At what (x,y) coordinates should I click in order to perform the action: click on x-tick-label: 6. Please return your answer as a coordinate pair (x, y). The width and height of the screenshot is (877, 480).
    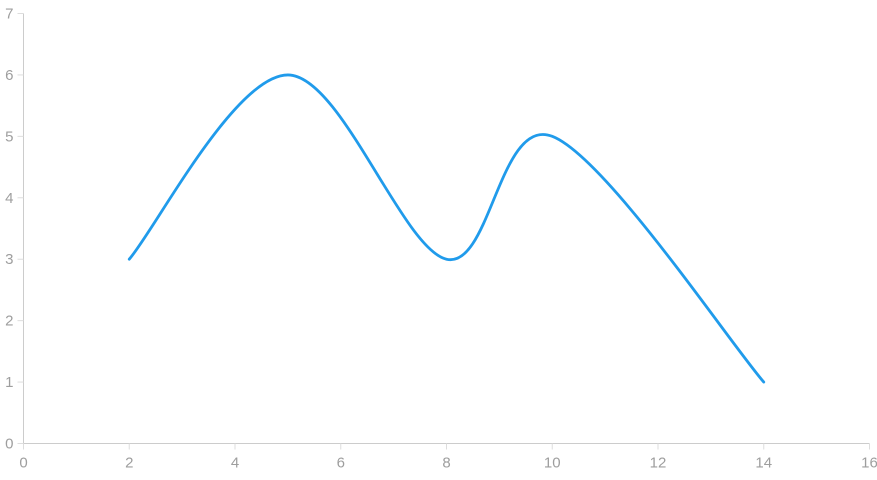
    Looking at the image, I should click on (341, 463).